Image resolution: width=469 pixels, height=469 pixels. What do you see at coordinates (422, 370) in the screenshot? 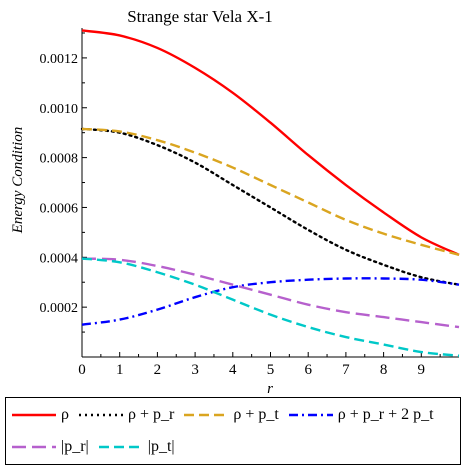
I see `x-tick-label: 9` at bounding box center [422, 370].